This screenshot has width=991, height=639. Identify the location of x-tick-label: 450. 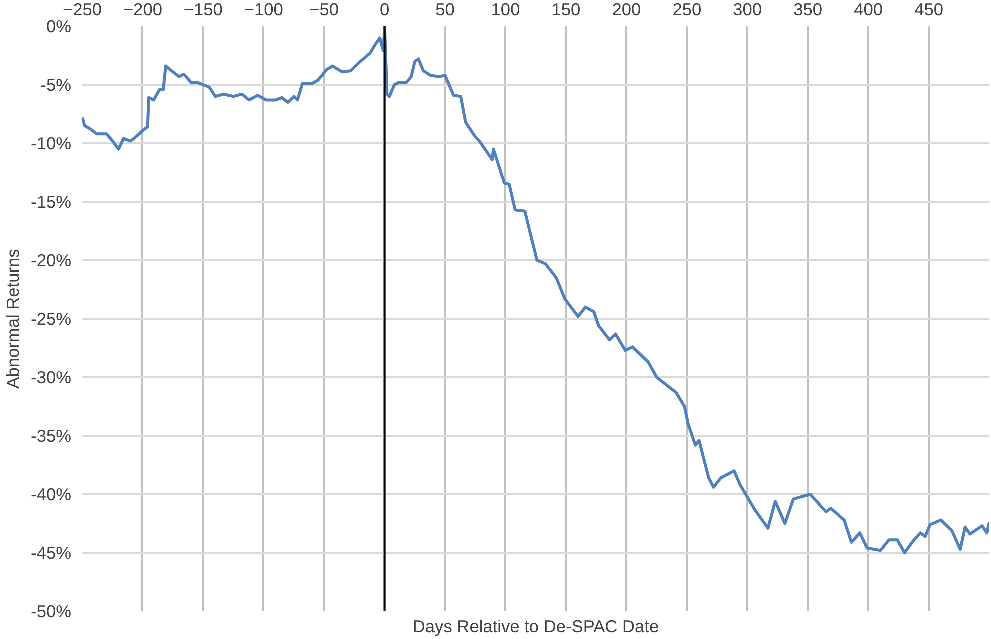
(929, 10).